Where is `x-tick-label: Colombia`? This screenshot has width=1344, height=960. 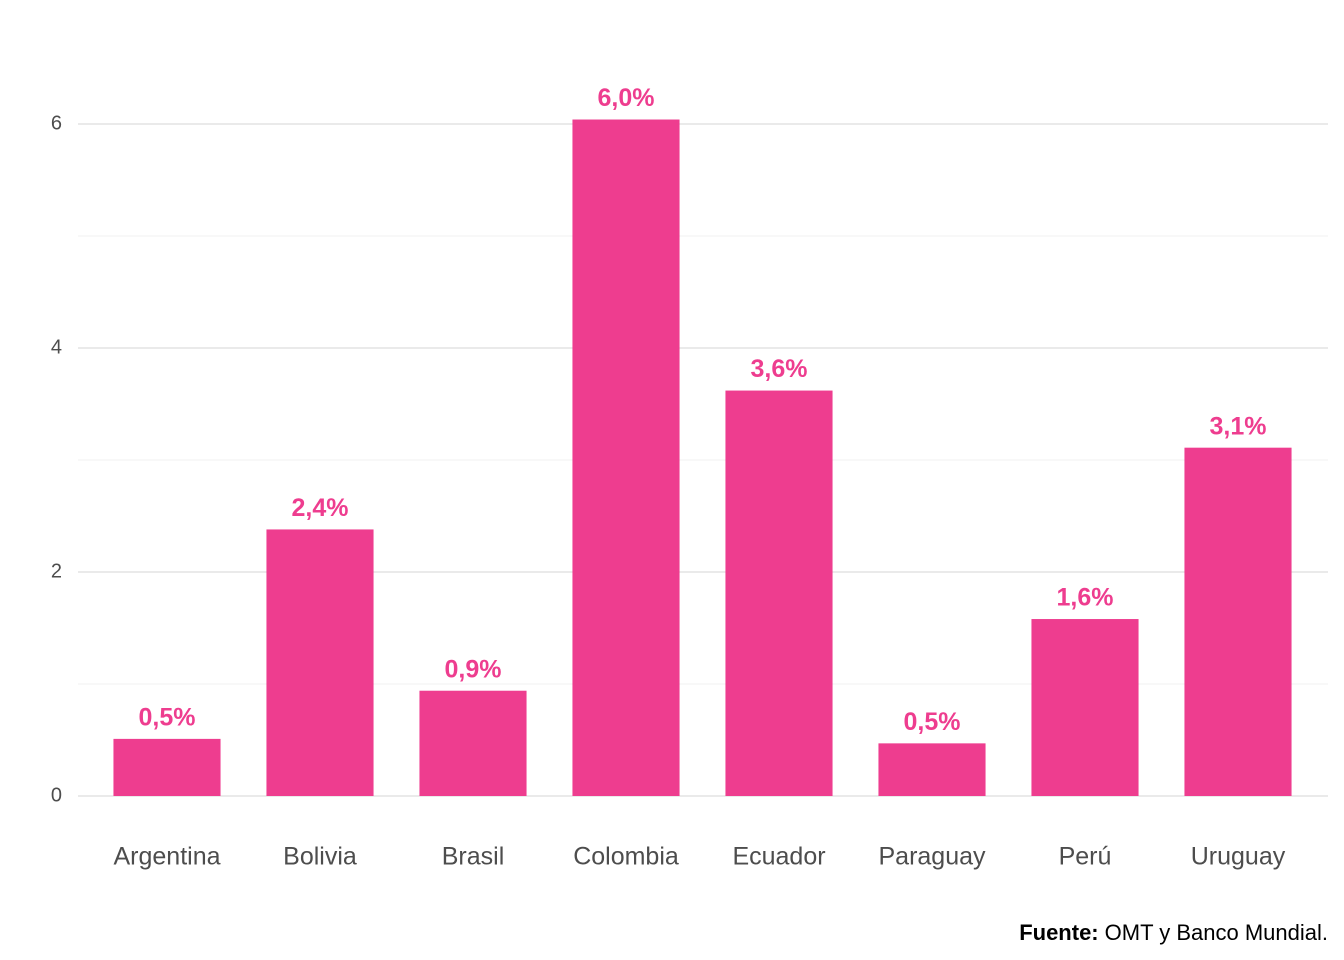 x-tick-label: Colombia is located at coordinates (626, 857).